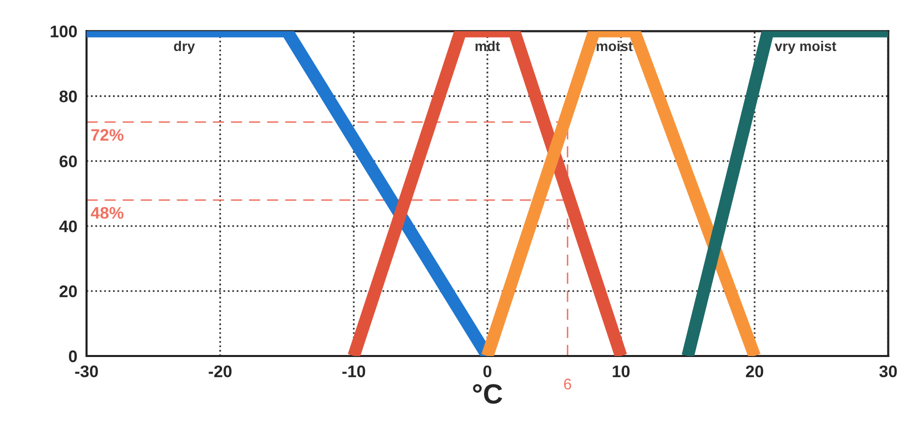 The height and width of the screenshot is (445, 911). What do you see at coordinates (354, 371) in the screenshot?
I see `x-tick-label: -10` at bounding box center [354, 371].